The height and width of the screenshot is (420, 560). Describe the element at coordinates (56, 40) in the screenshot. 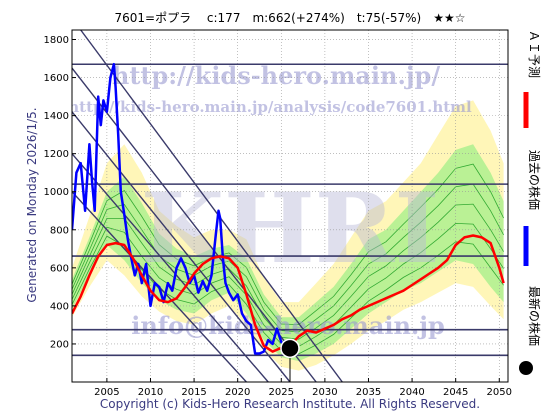

I see `y-tick-label: 1800` at that location.